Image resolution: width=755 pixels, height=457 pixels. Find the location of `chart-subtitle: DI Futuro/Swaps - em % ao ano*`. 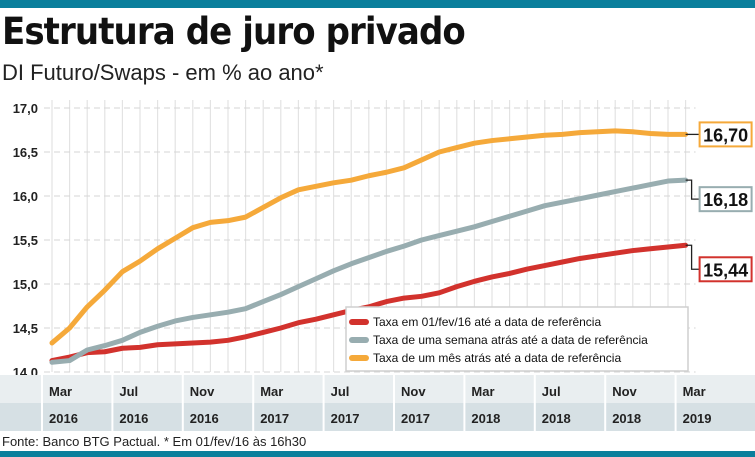

chart-subtitle: DI Futuro/Swaps - em % ao ano* is located at coordinates (163, 72).